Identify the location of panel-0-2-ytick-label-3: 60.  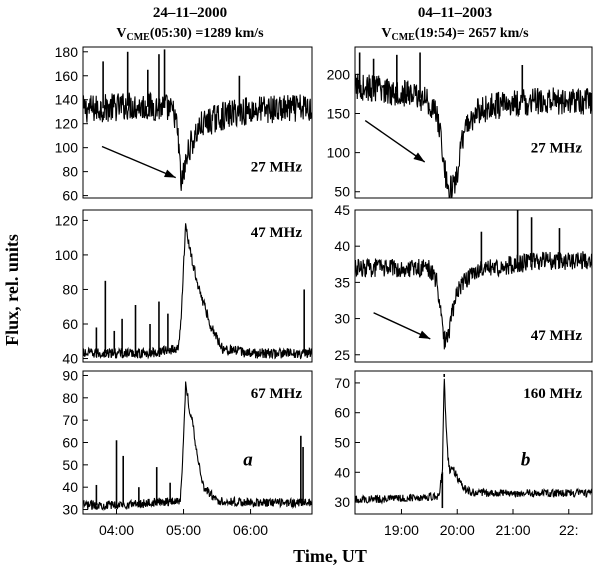
(70, 443).